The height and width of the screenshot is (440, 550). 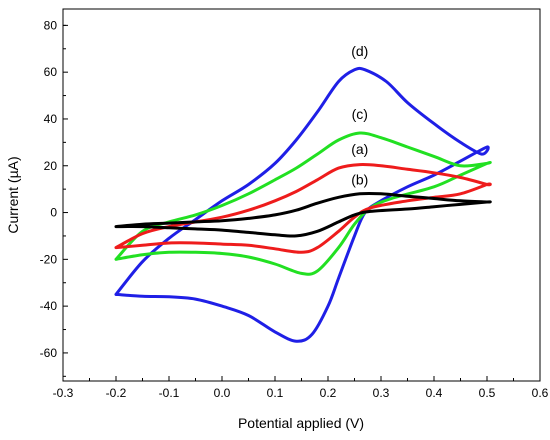 What do you see at coordinates (51, 119) in the screenshot?
I see `y-tick-label: 40` at bounding box center [51, 119].